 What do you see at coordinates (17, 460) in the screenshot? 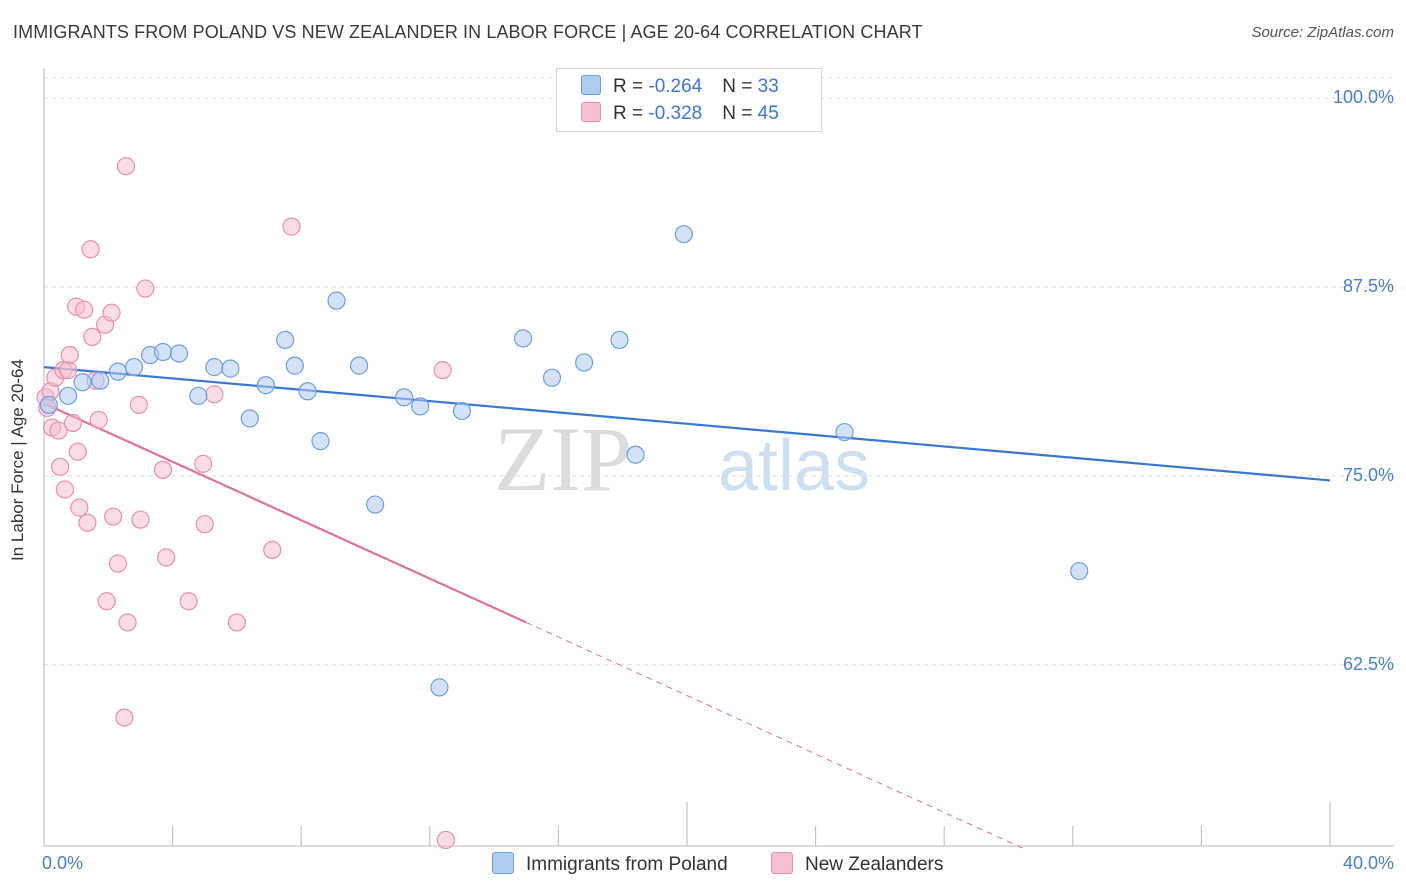
I see `y-axis-label: In Labor Force | Age 20-64` at bounding box center [17, 460].